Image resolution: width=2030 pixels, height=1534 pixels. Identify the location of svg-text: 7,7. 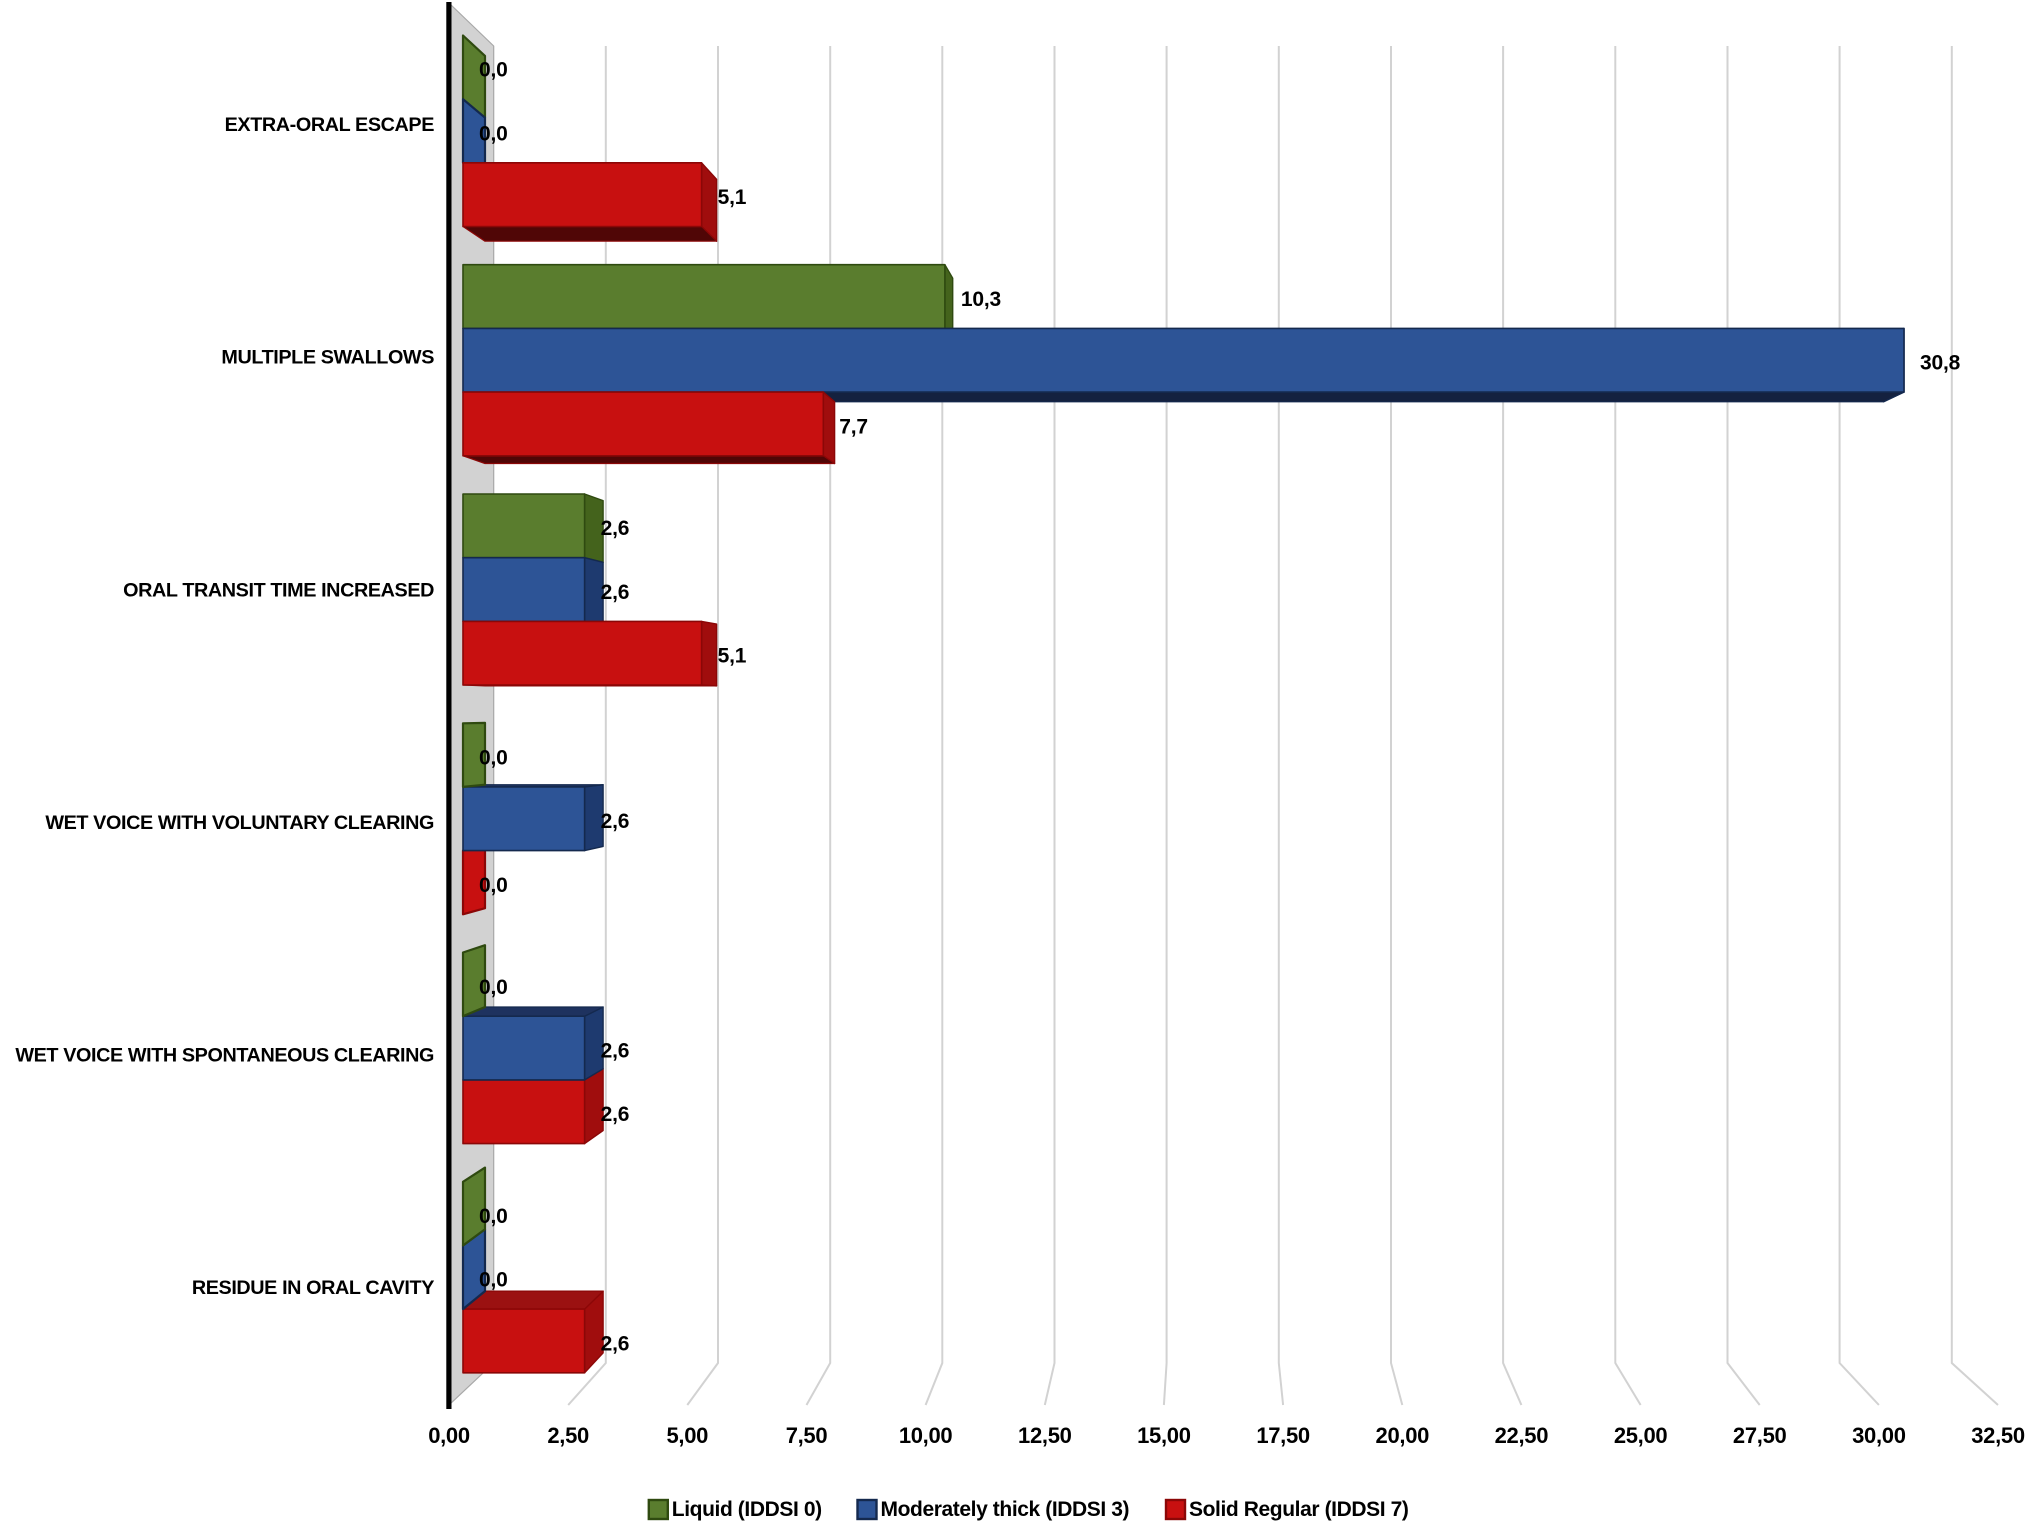
(853, 426).